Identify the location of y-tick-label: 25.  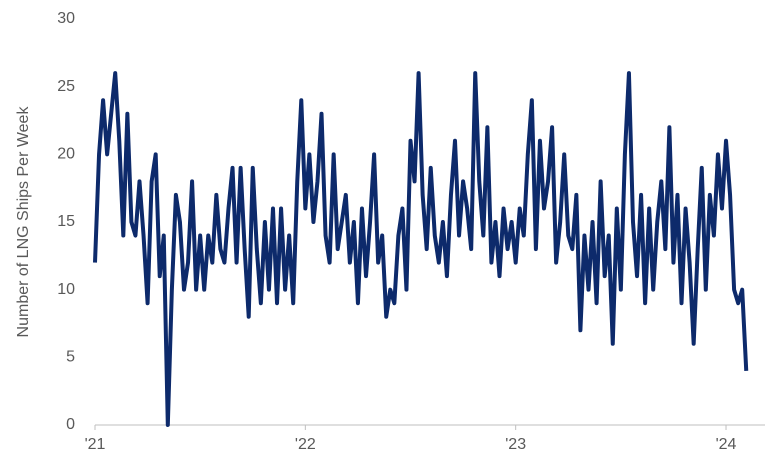
(66, 86).